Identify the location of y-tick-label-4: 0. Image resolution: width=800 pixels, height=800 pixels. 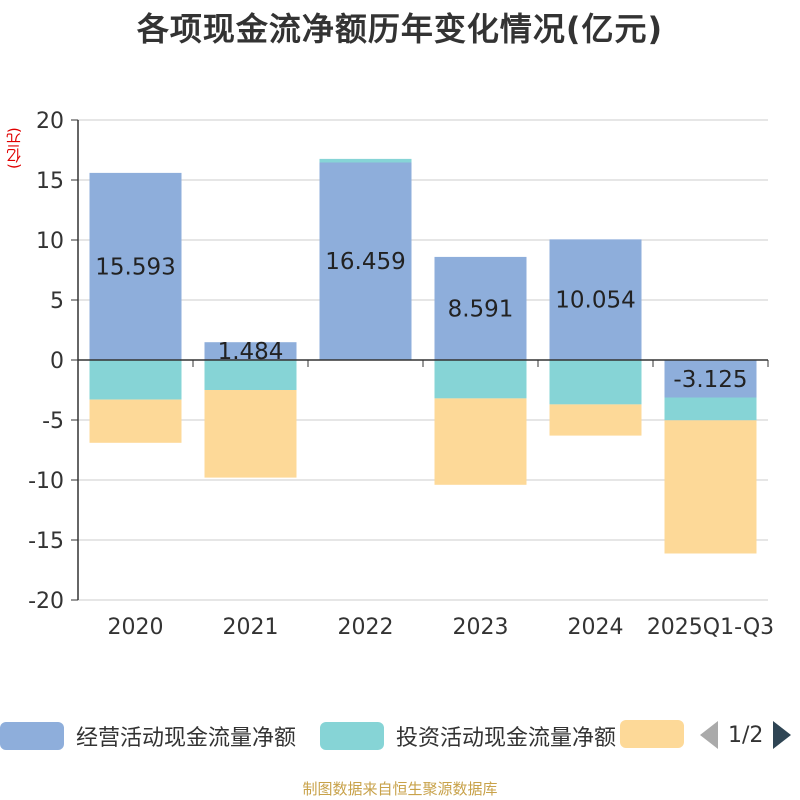
(57, 361).